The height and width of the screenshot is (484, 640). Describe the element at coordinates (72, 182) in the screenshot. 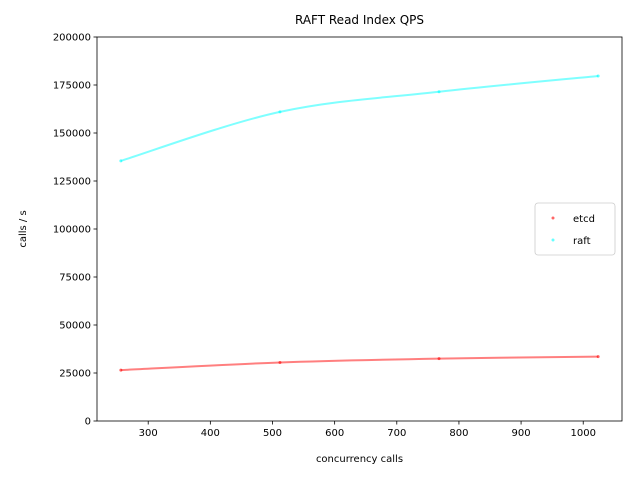

I see `y-tick-label: 125000` at that location.